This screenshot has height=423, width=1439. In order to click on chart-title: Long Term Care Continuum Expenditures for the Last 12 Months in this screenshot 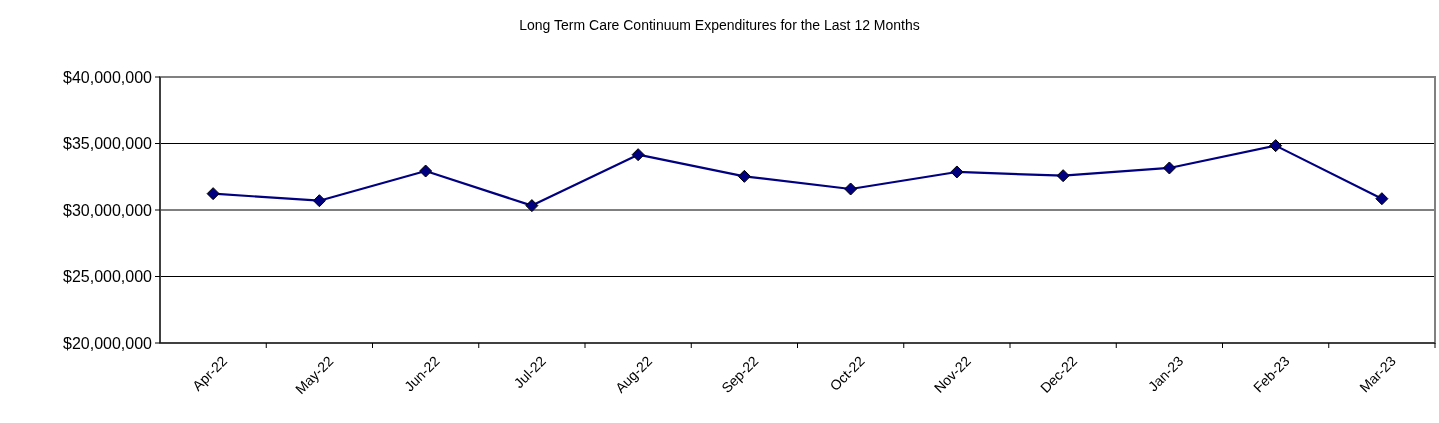, I will do `click(719, 25)`.